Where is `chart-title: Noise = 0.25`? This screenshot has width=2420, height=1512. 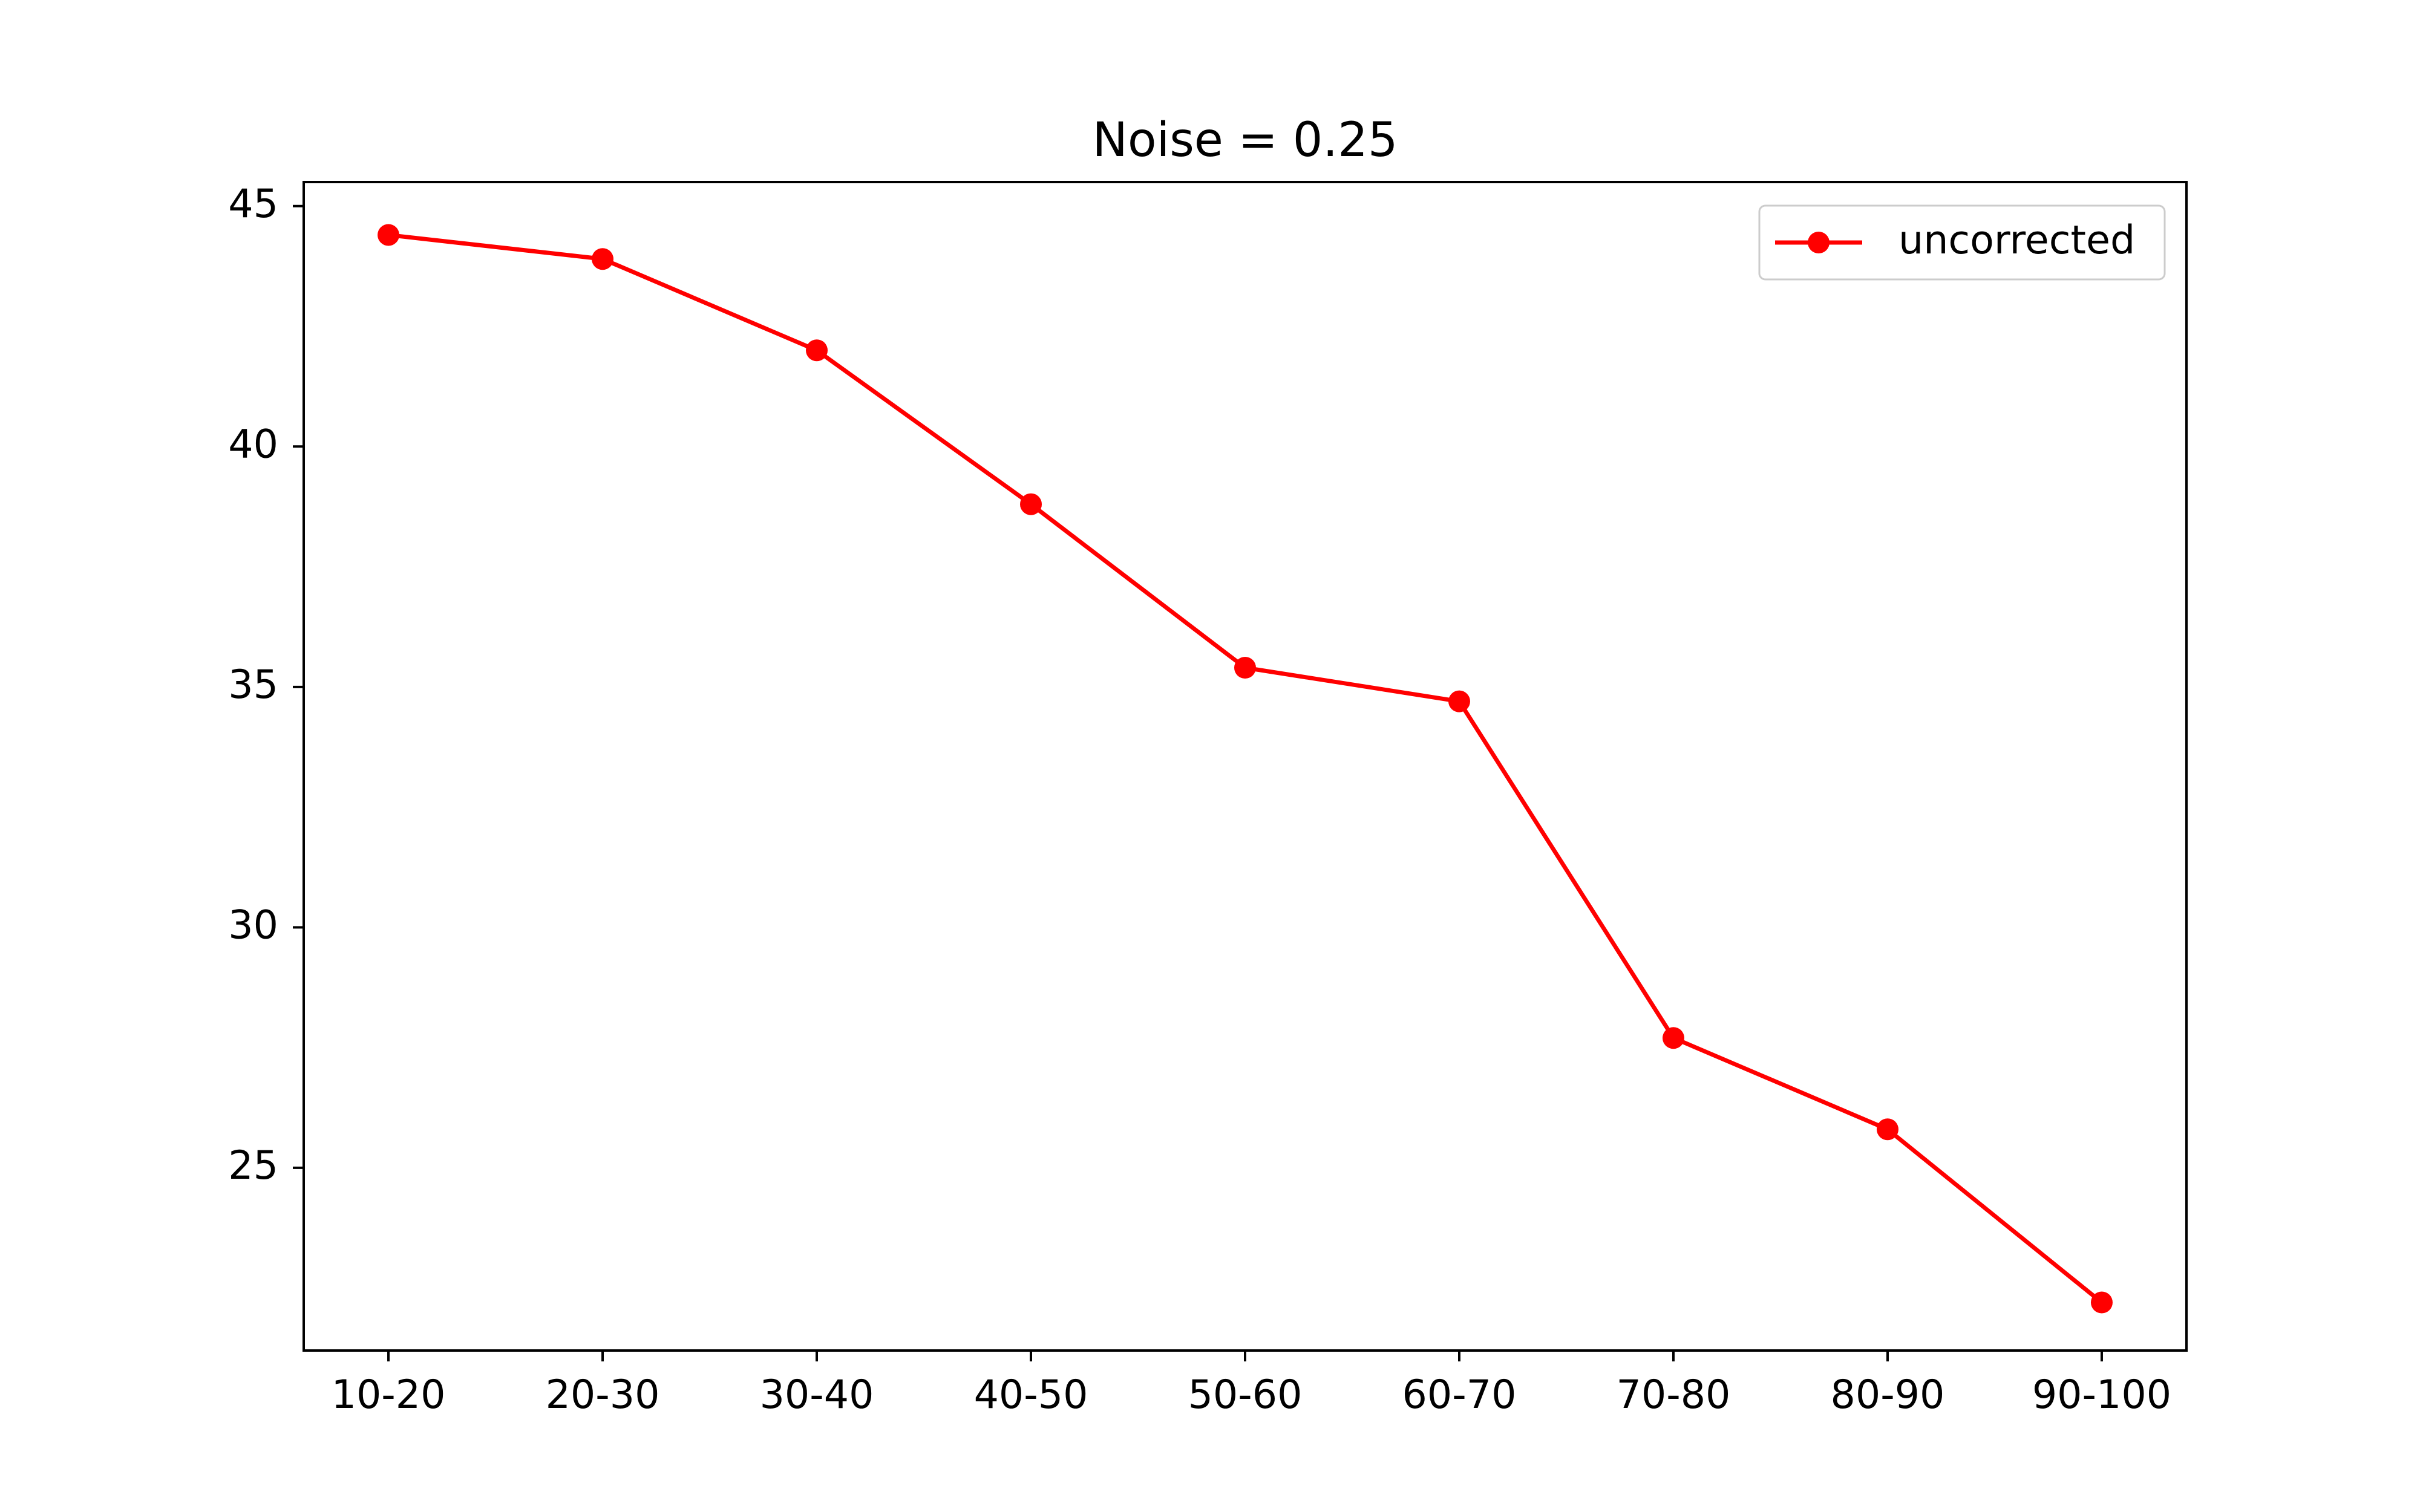
chart-title: Noise = 0.25 is located at coordinates (1245, 140).